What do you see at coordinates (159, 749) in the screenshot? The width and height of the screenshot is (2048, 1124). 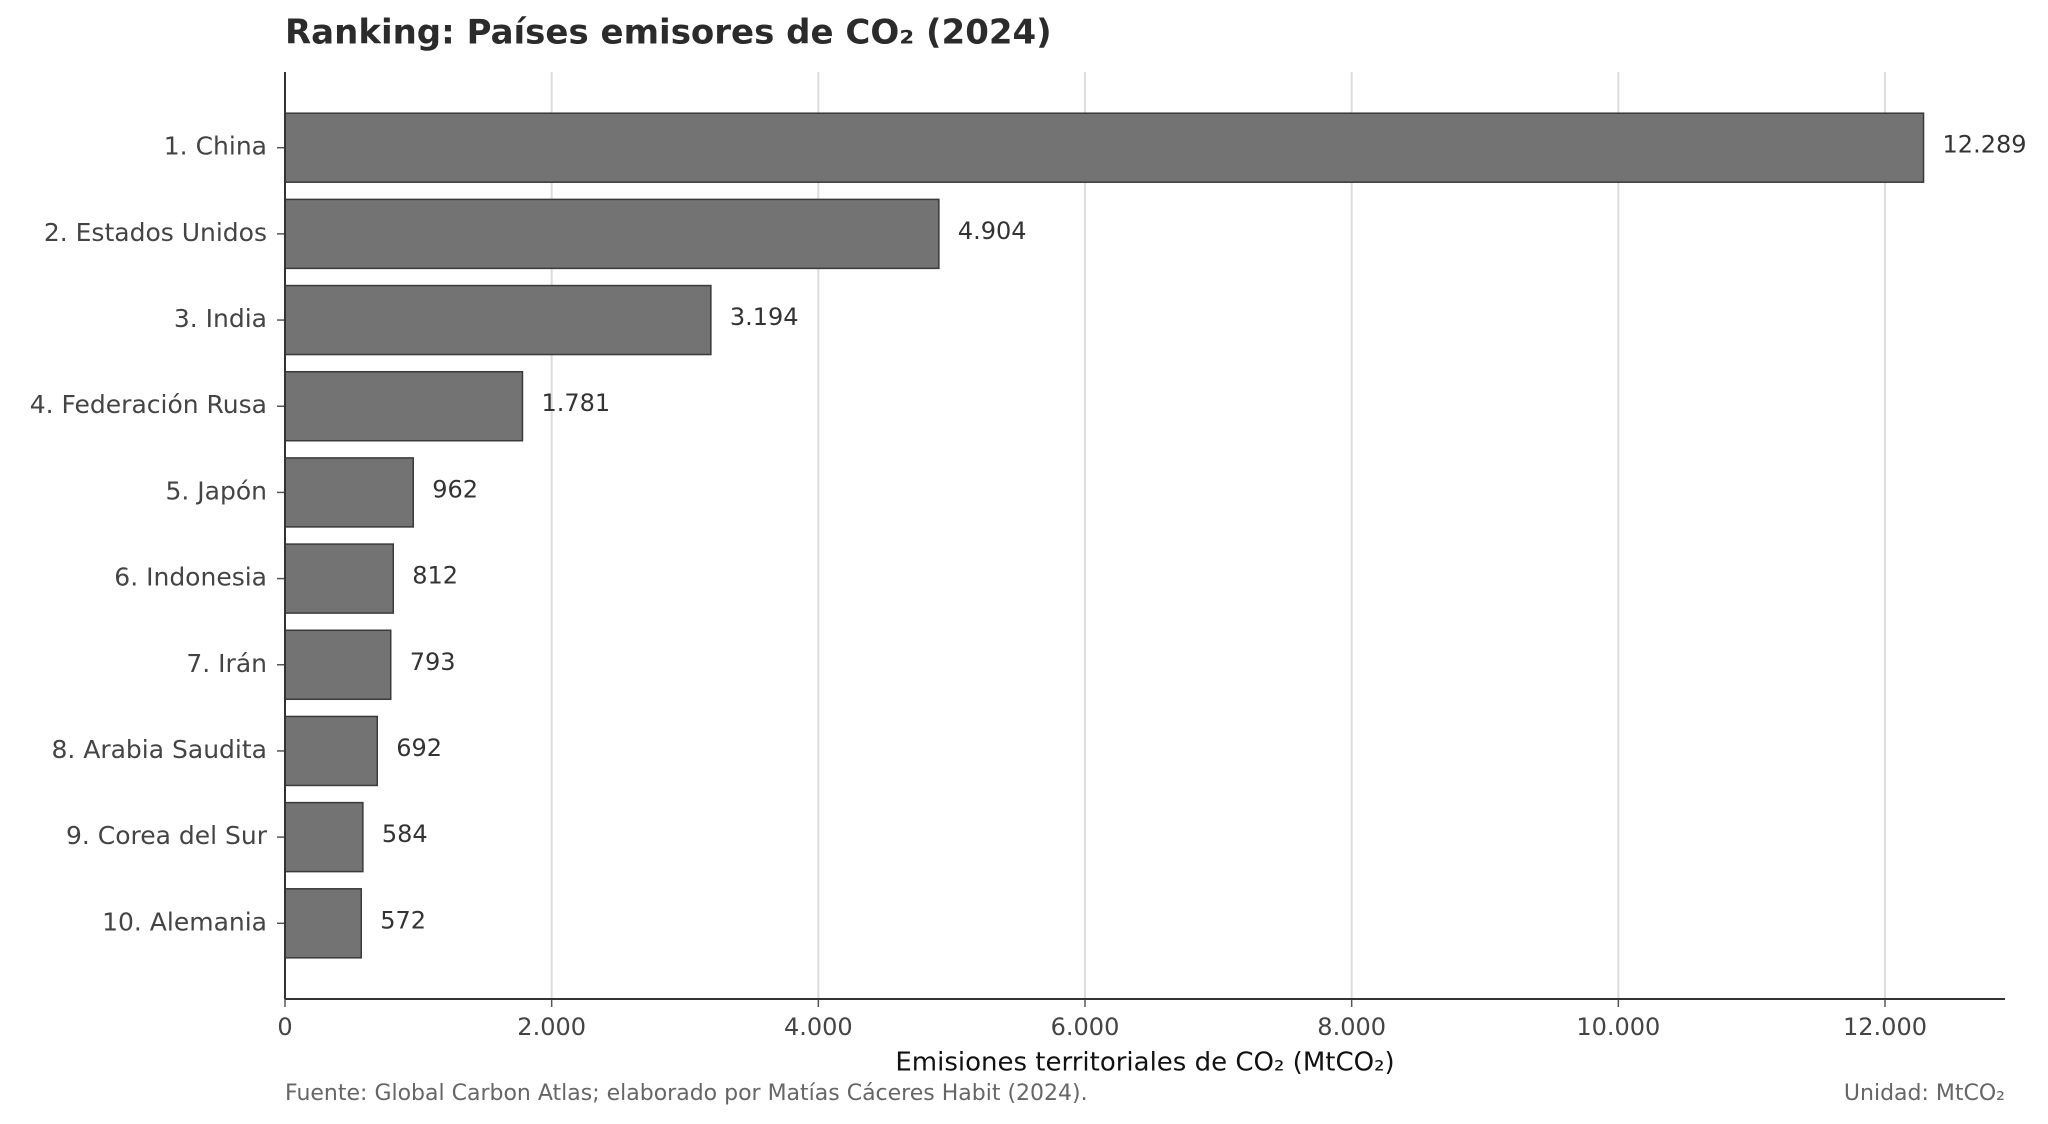 I see `y-tick-label: 8. Arabia Saudita` at bounding box center [159, 749].